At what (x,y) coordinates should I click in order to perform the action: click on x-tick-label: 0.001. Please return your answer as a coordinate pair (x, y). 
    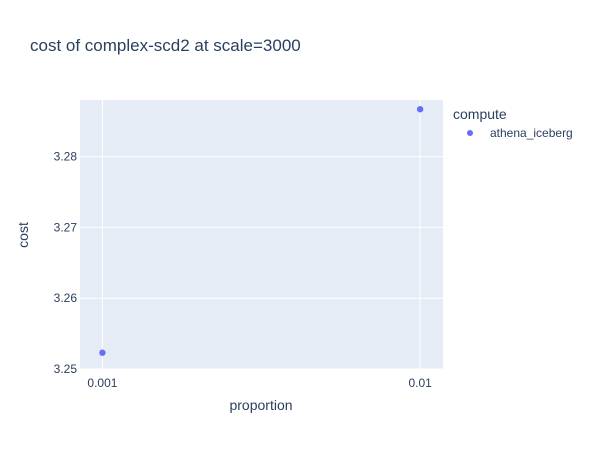
    Looking at the image, I should click on (102, 383).